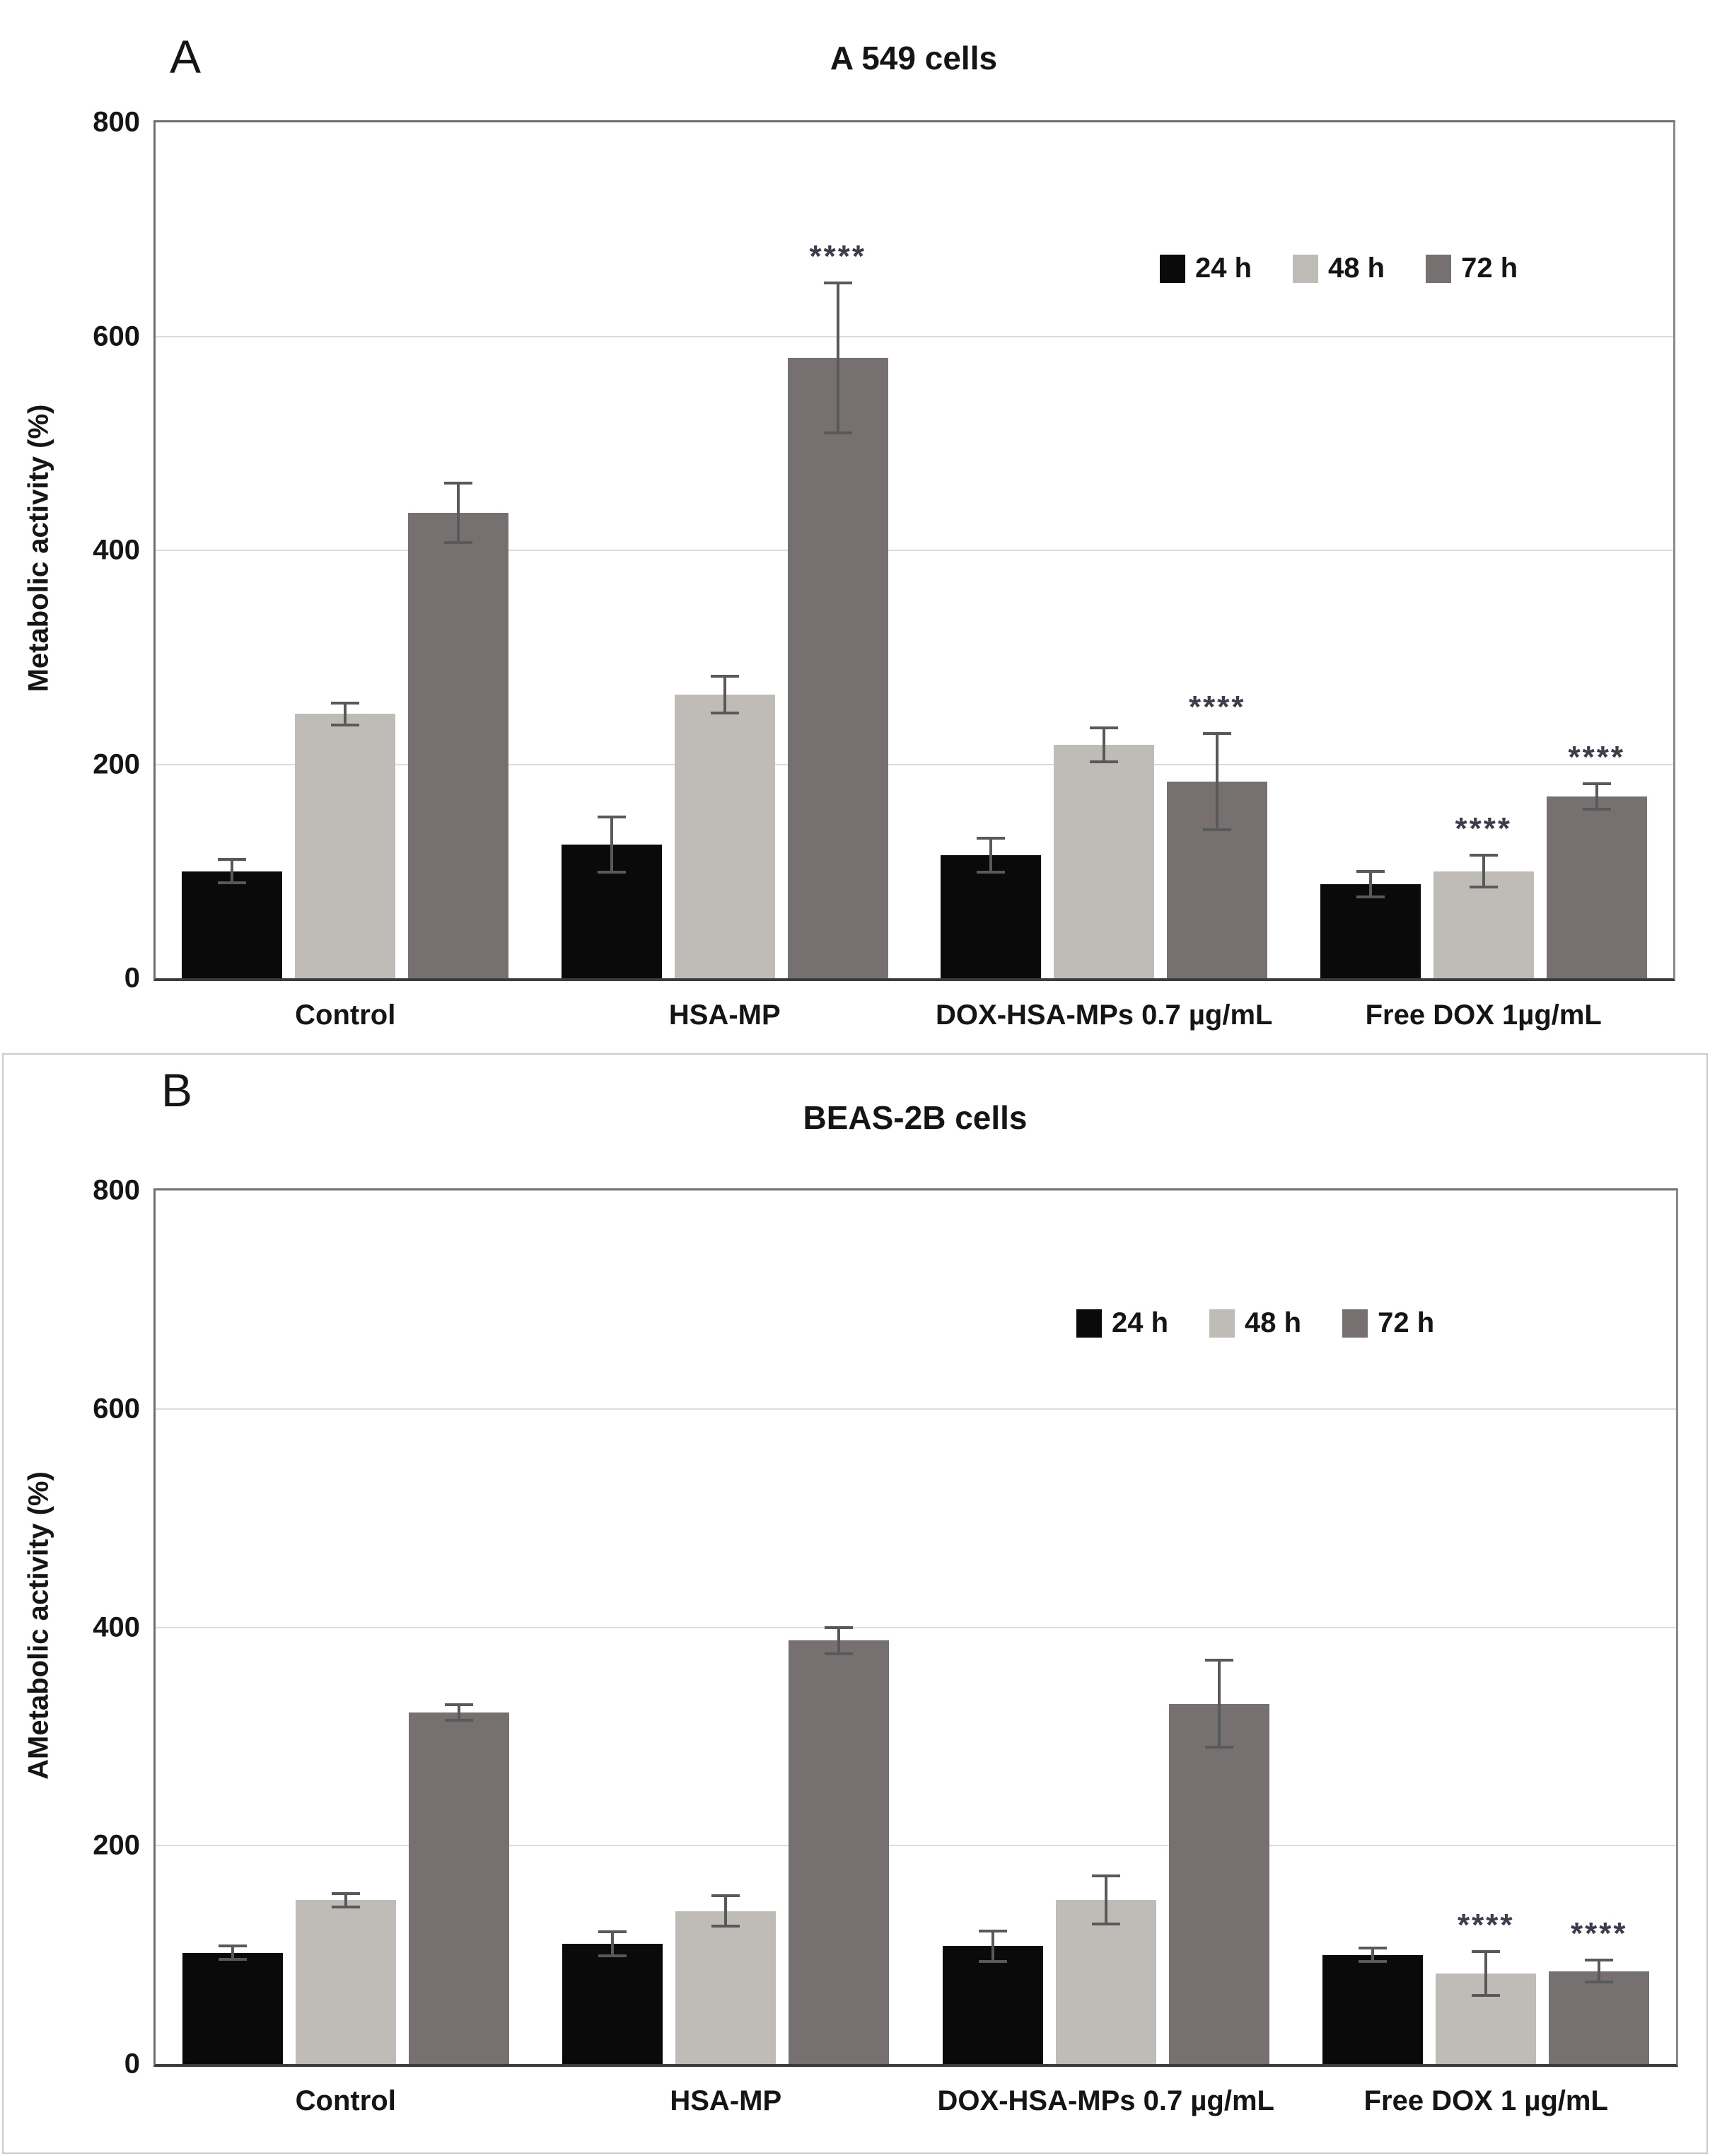  What do you see at coordinates (116, 336) in the screenshot?
I see `y-tick-label-600: 600` at bounding box center [116, 336].